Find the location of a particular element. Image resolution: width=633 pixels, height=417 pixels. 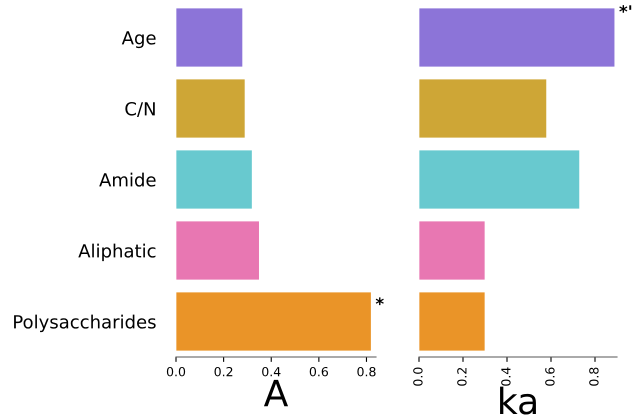

annotation: *' is located at coordinates (625, 9).